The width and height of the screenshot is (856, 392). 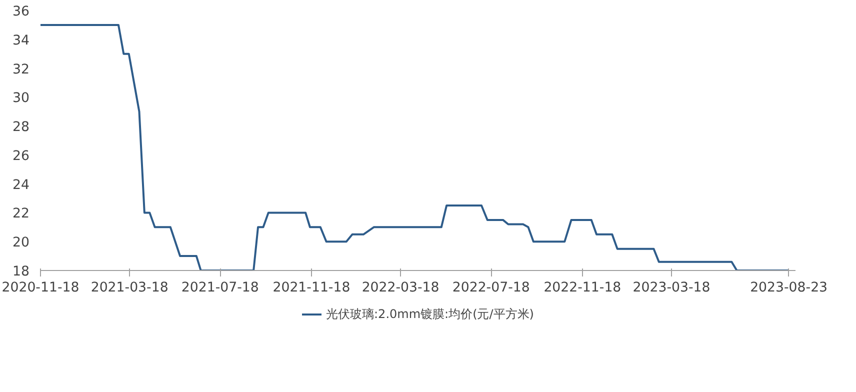 What do you see at coordinates (21, 128) in the screenshot?
I see `y-tick-label: 28` at bounding box center [21, 128].